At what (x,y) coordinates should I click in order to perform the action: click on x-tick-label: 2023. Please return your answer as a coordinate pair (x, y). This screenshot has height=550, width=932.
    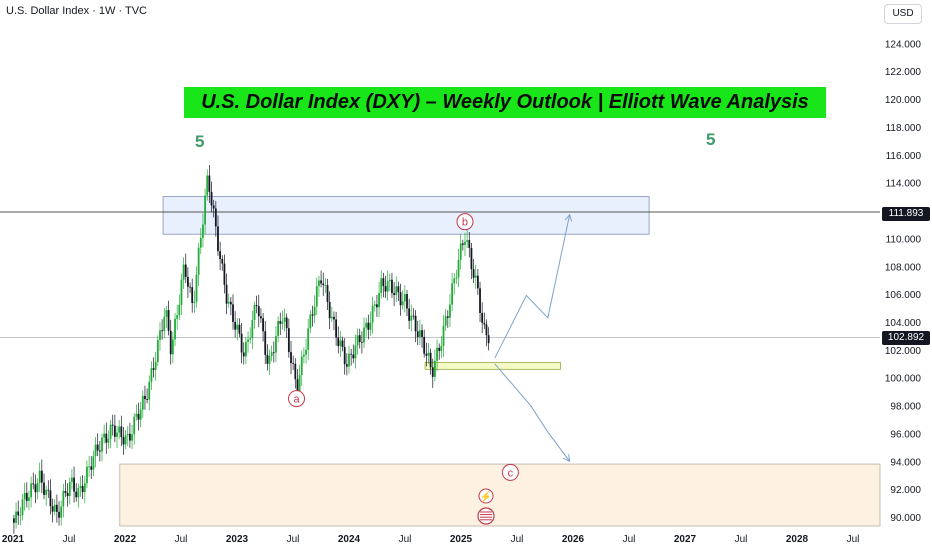
    Looking at the image, I should click on (237, 539).